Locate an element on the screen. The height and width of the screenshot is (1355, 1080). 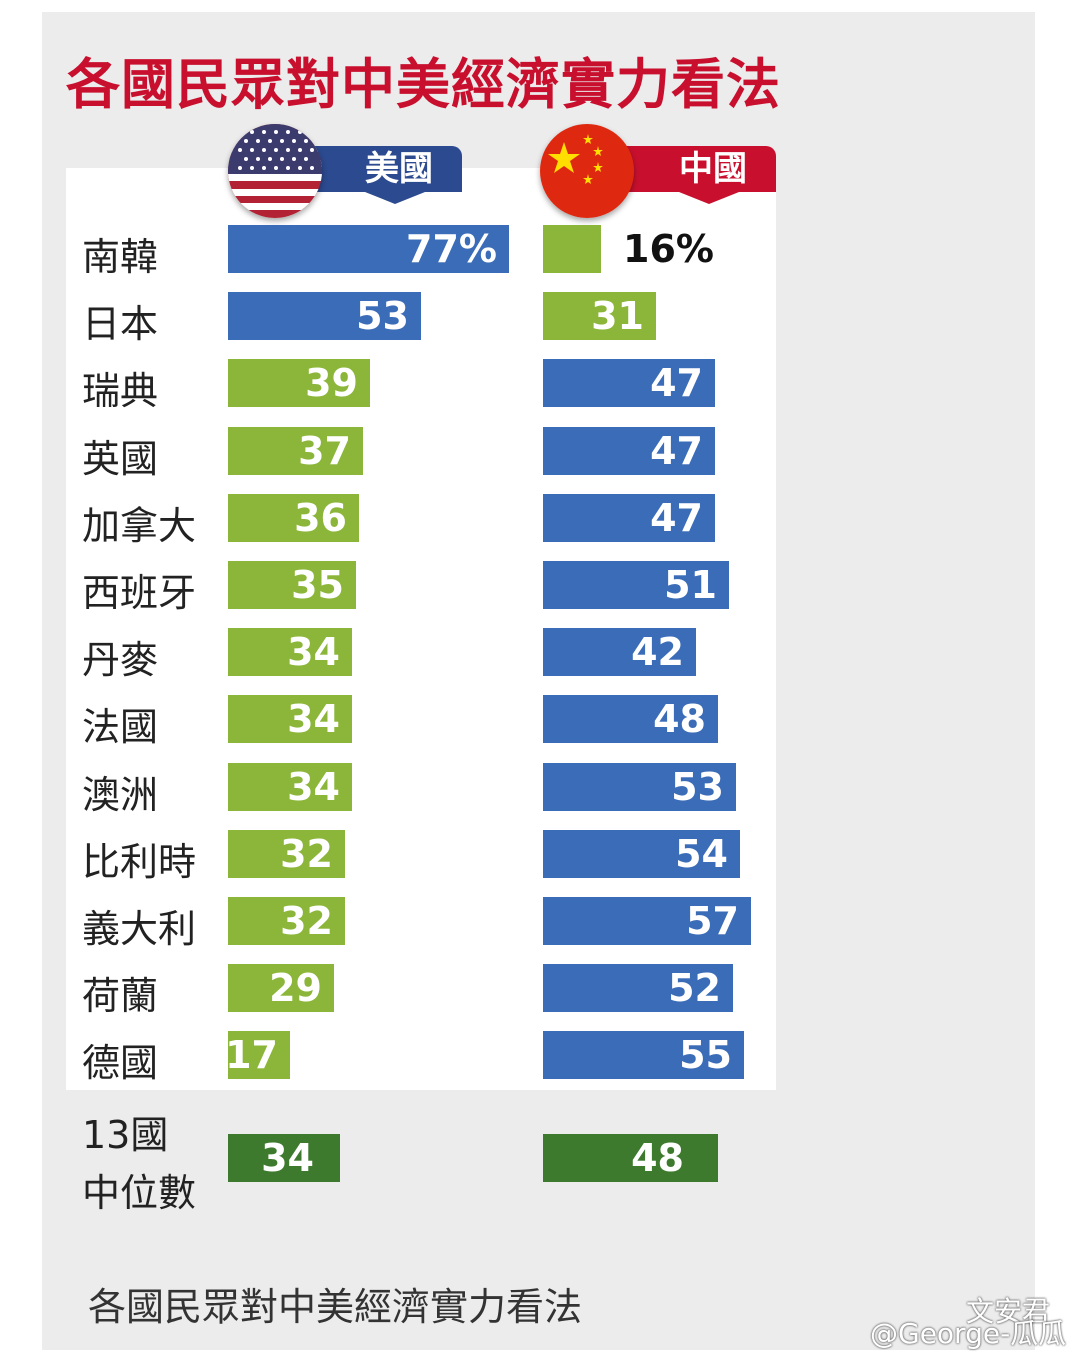
country-label: 加拿大 is located at coordinates (139, 526).